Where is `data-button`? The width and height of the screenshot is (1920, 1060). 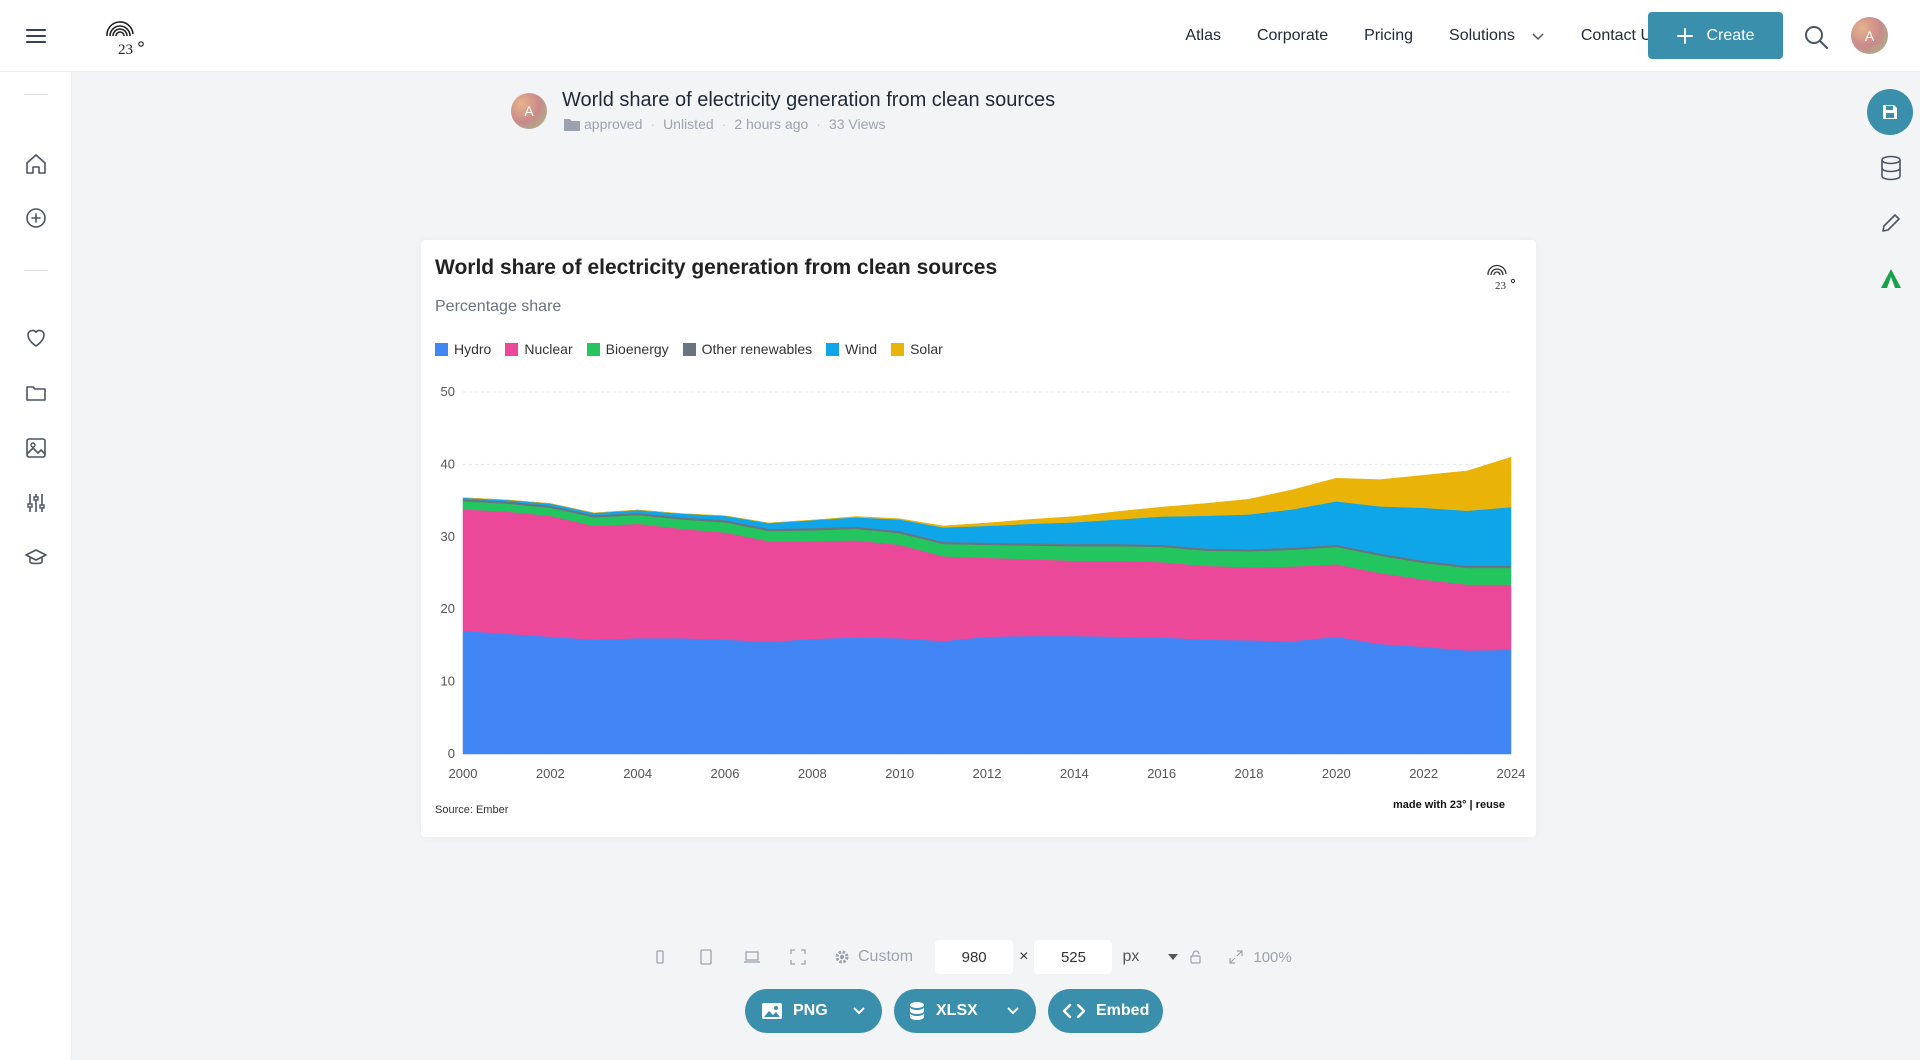
data-button is located at coordinates (1891, 168).